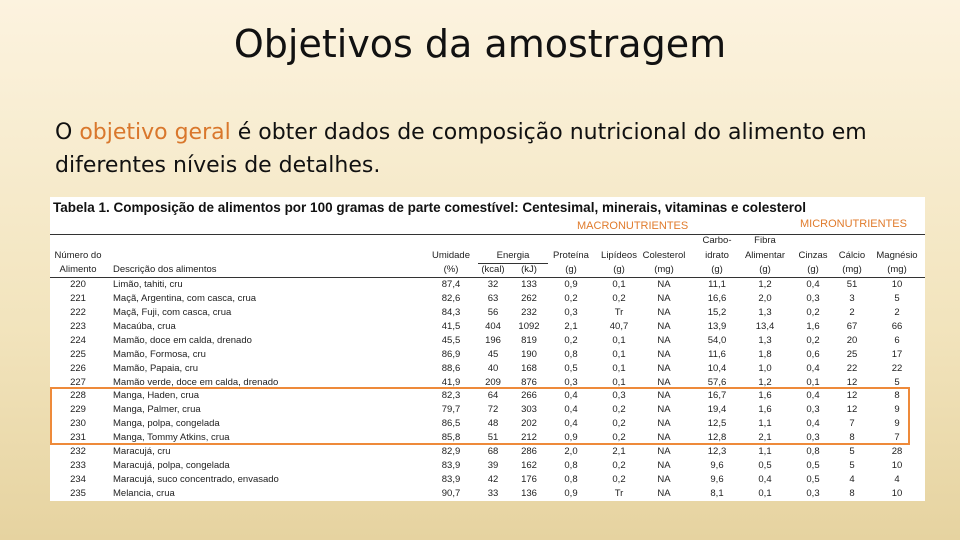  Describe the element at coordinates (148, 284) in the screenshot. I see `table-cell: Limão, tahiti, cru` at that location.